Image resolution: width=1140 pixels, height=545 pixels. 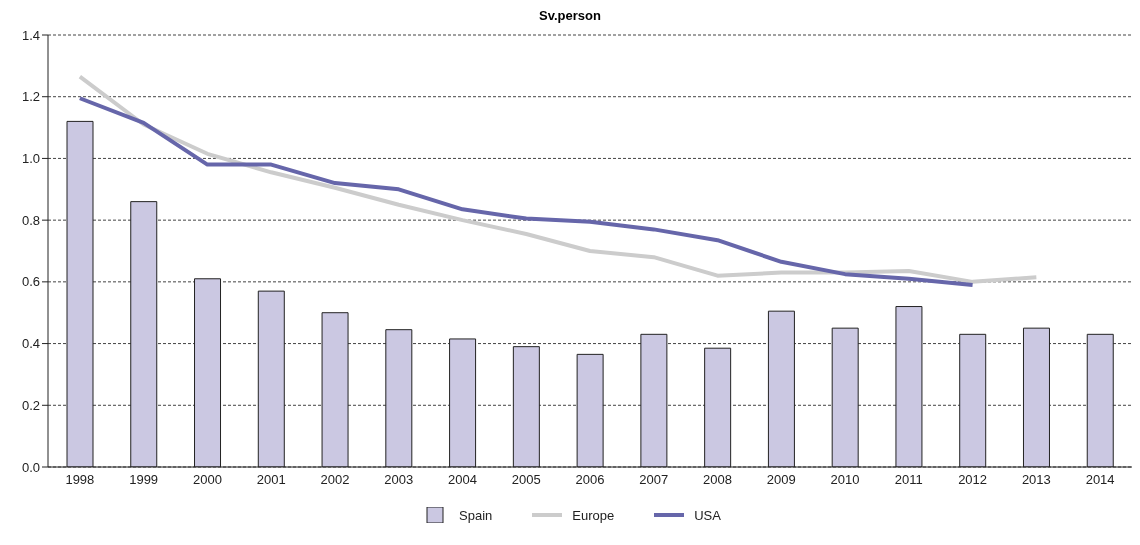 What do you see at coordinates (654, 480) in the screenshot?
I see `x-tick-label: 2007` at bounding box center [654, 480].